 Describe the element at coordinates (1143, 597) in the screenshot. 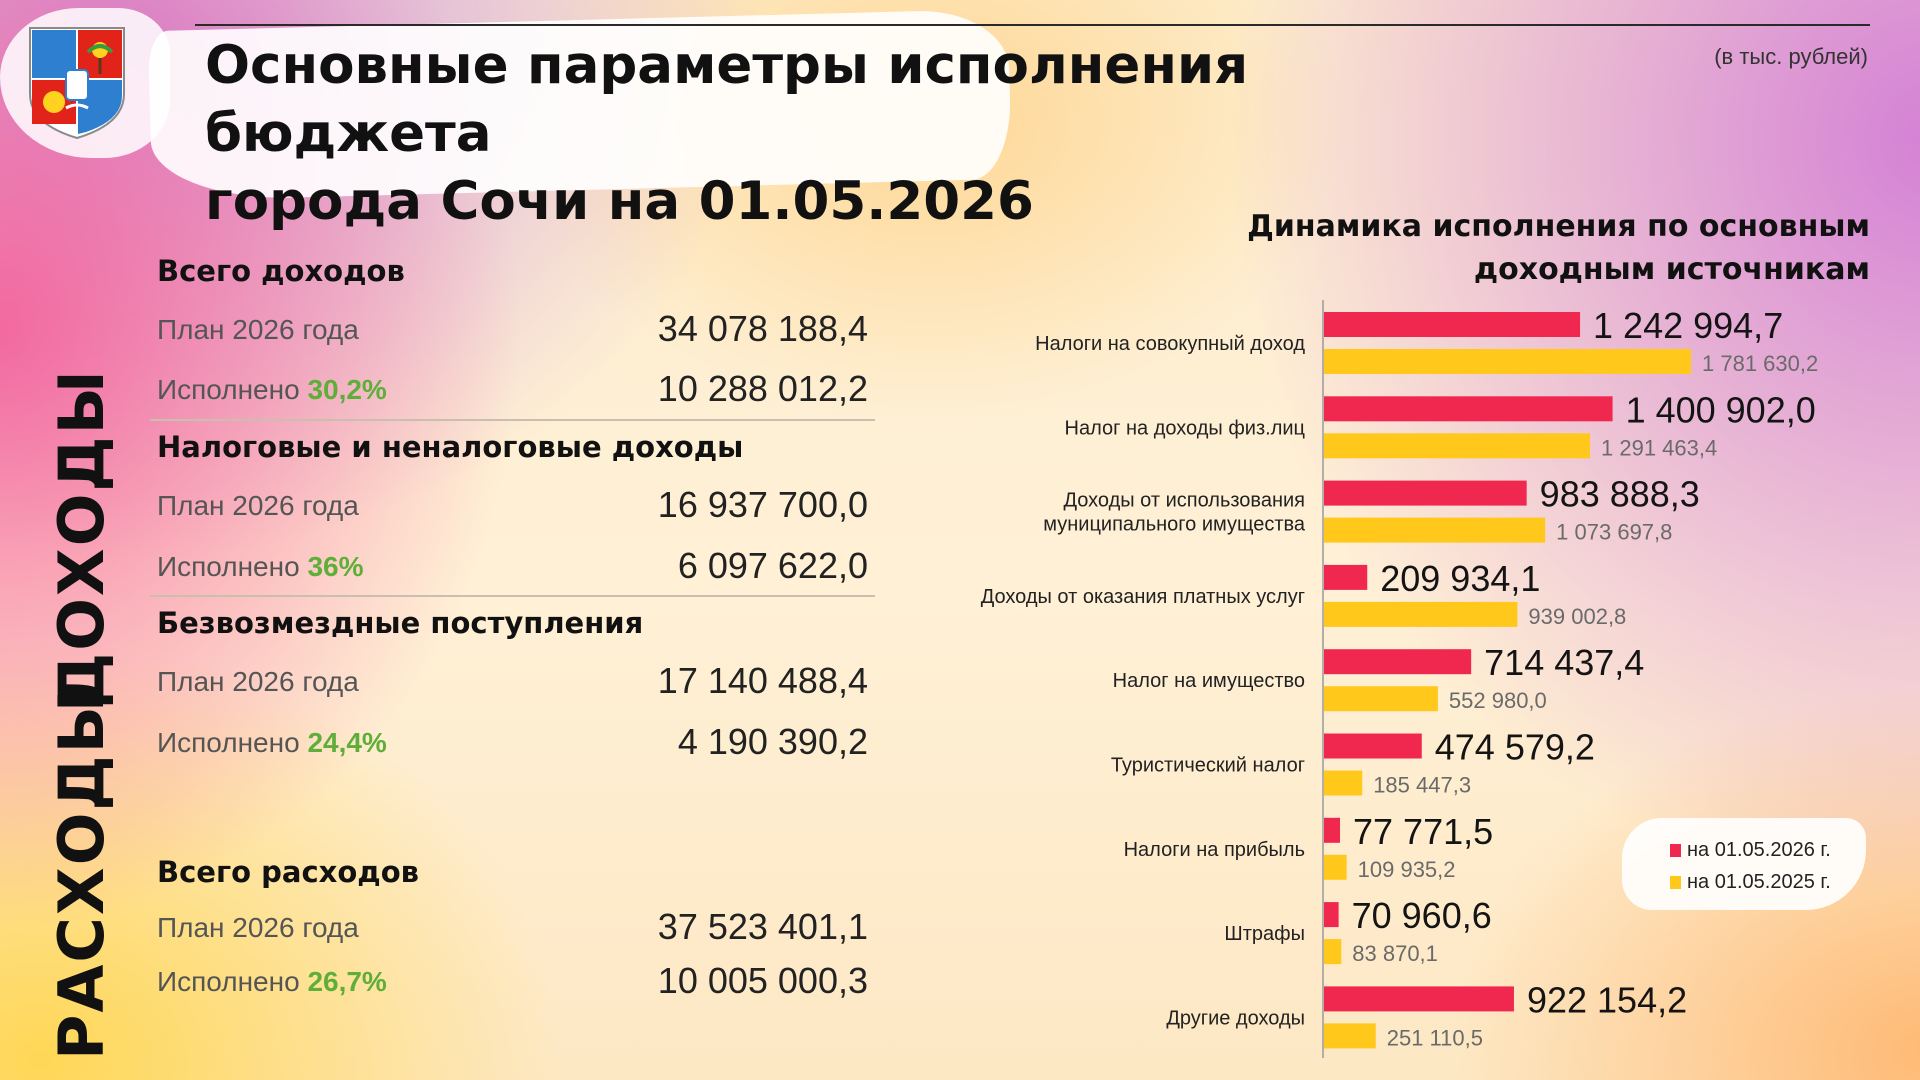

I see `category-label: Доходы от оказания платных услуг` at that location.